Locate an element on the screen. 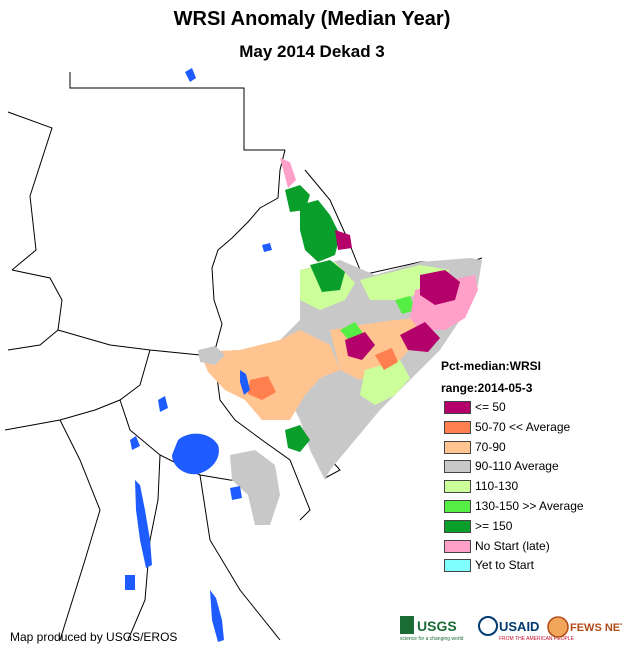  legend-label: 90-110 Average is located at coordinates (517, 466).